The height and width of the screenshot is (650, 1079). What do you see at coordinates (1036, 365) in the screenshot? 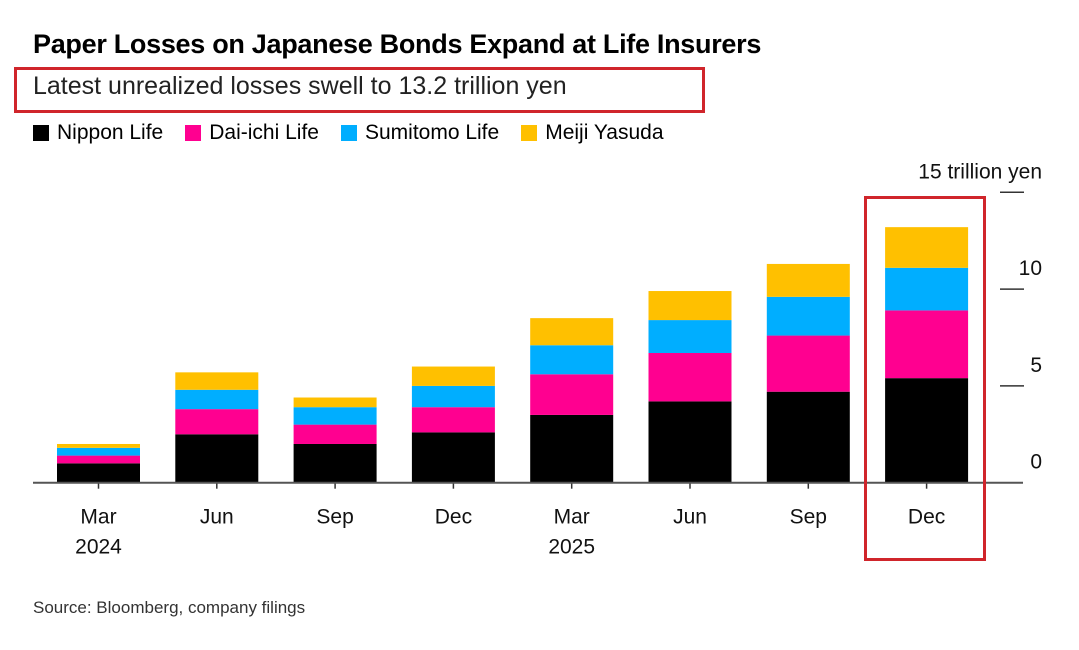
I see `y-tick-label: 5` at bounding box center [1036, 365].